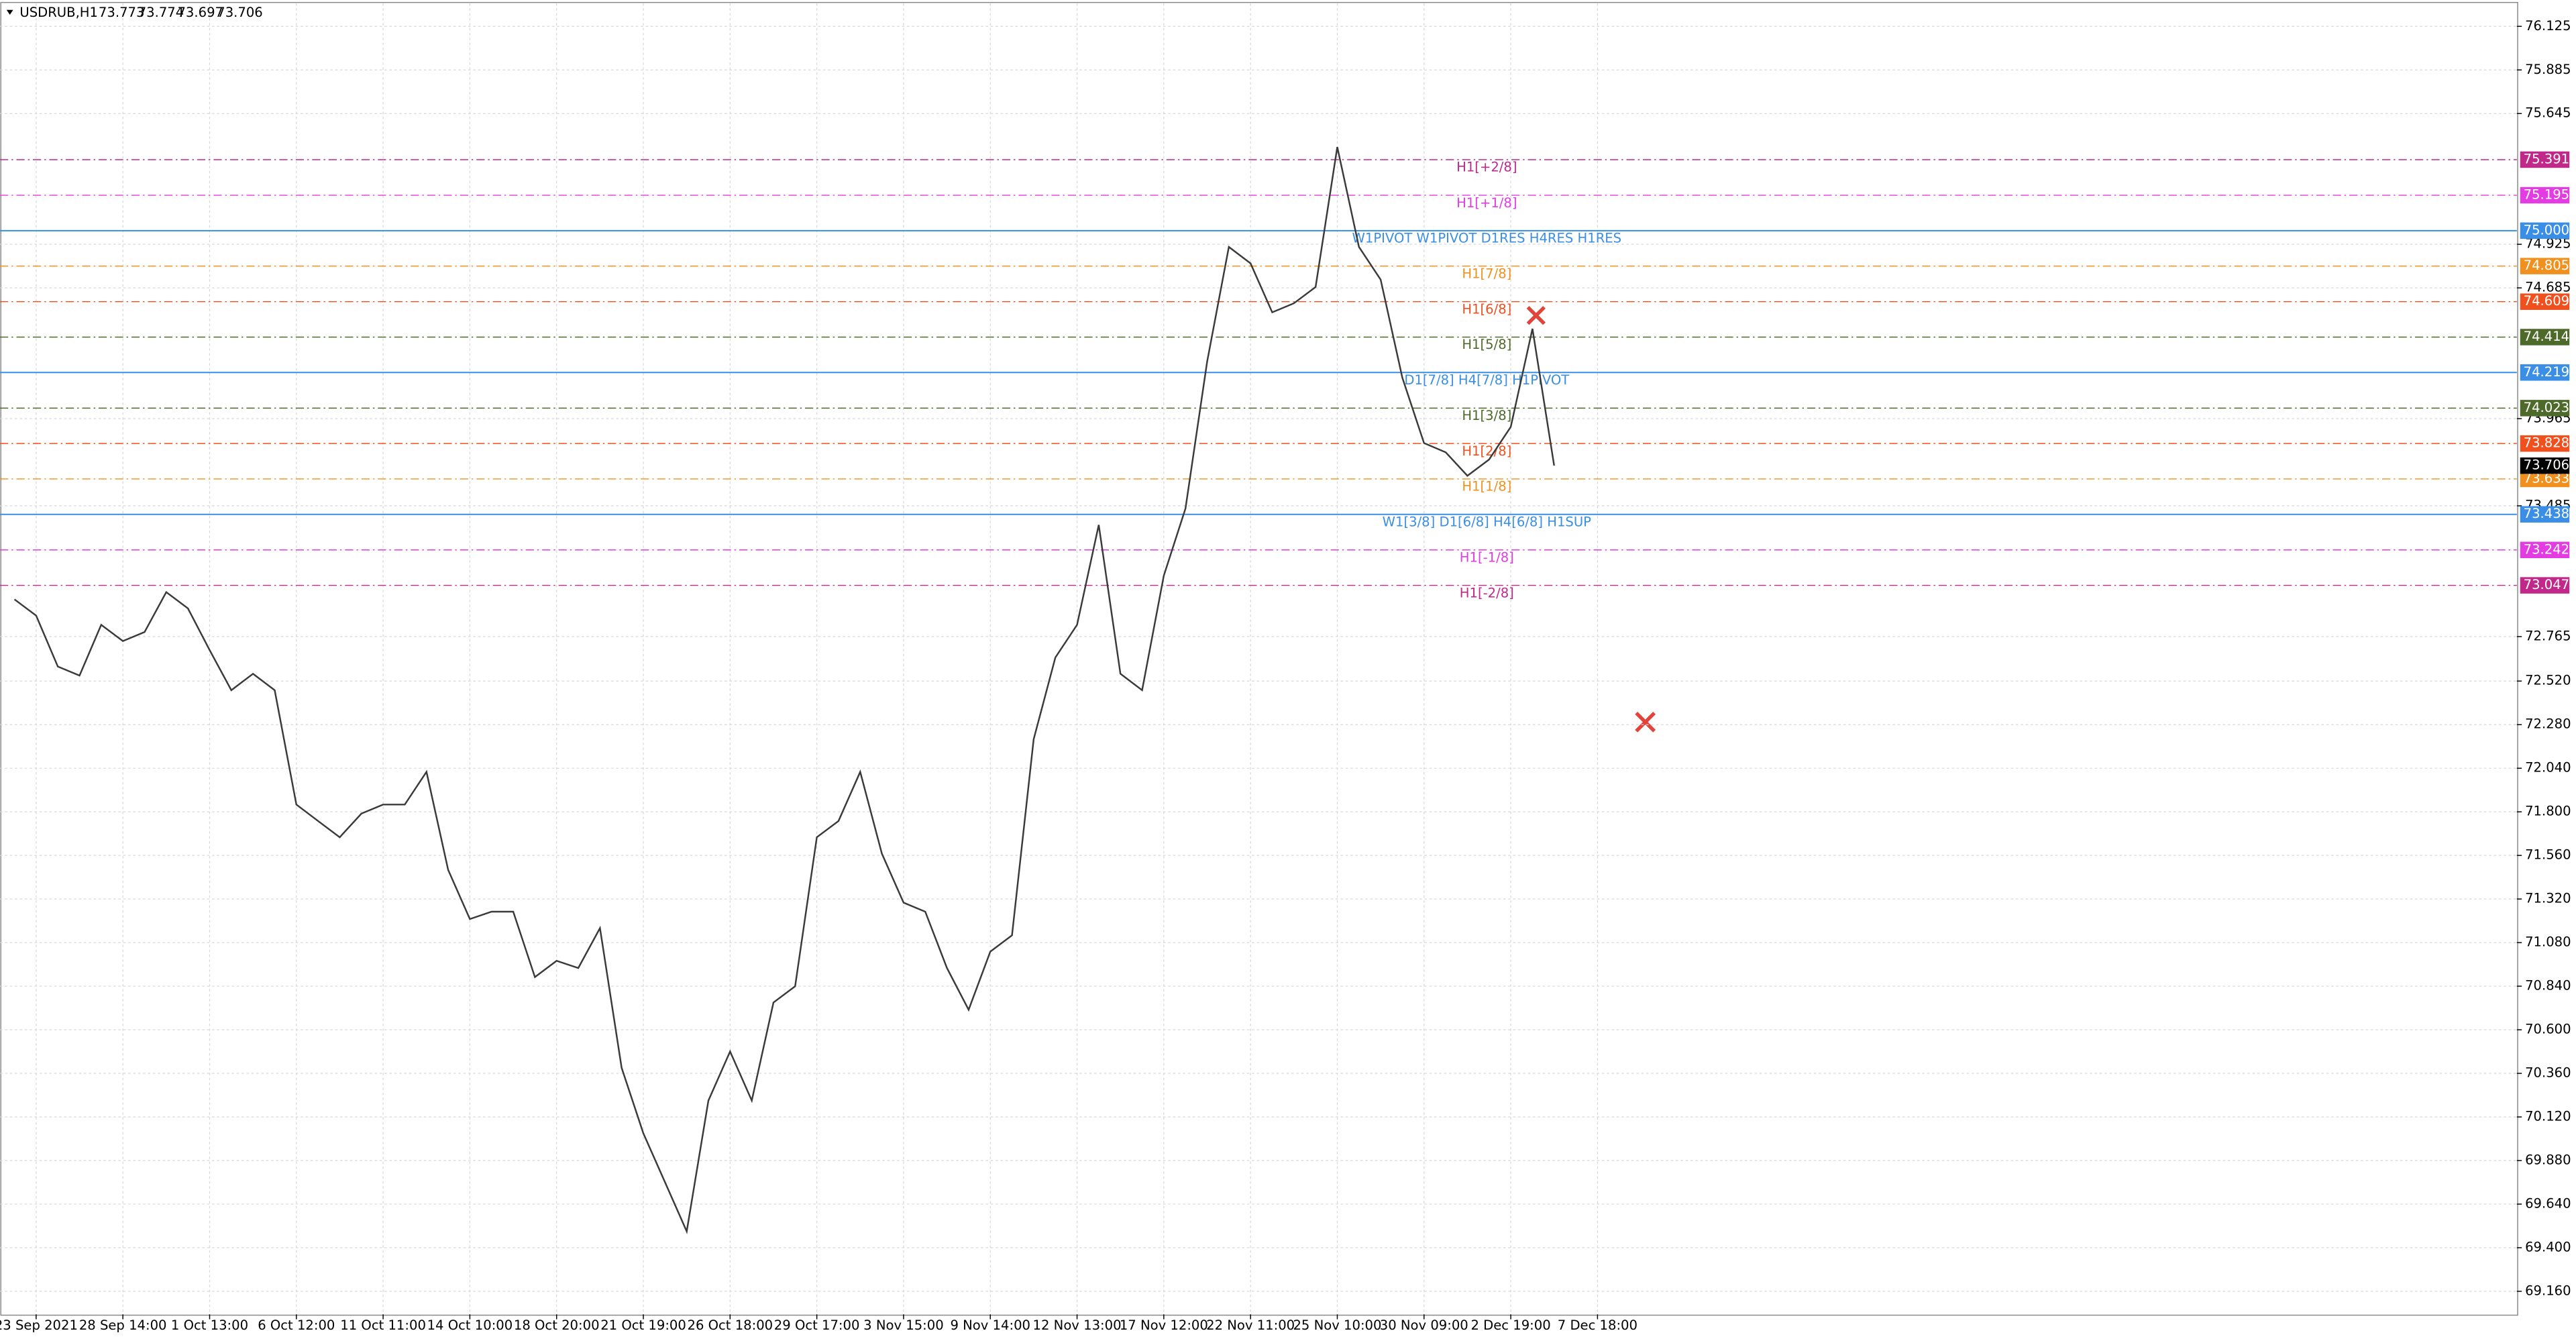 Image resolution: width=2576 pixels, height=1339 pixels. Describe the element at coordinates (1486, 451) in the screenshot. I see `level-label: H1[2/8]` at that location.